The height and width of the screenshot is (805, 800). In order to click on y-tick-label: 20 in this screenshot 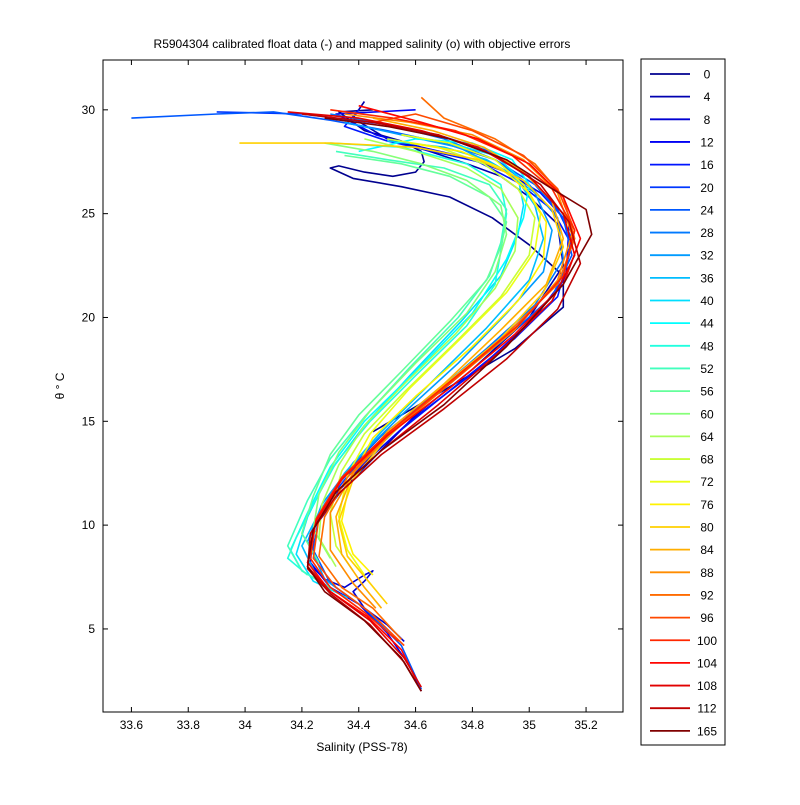, I will do `click(89, 317)`.